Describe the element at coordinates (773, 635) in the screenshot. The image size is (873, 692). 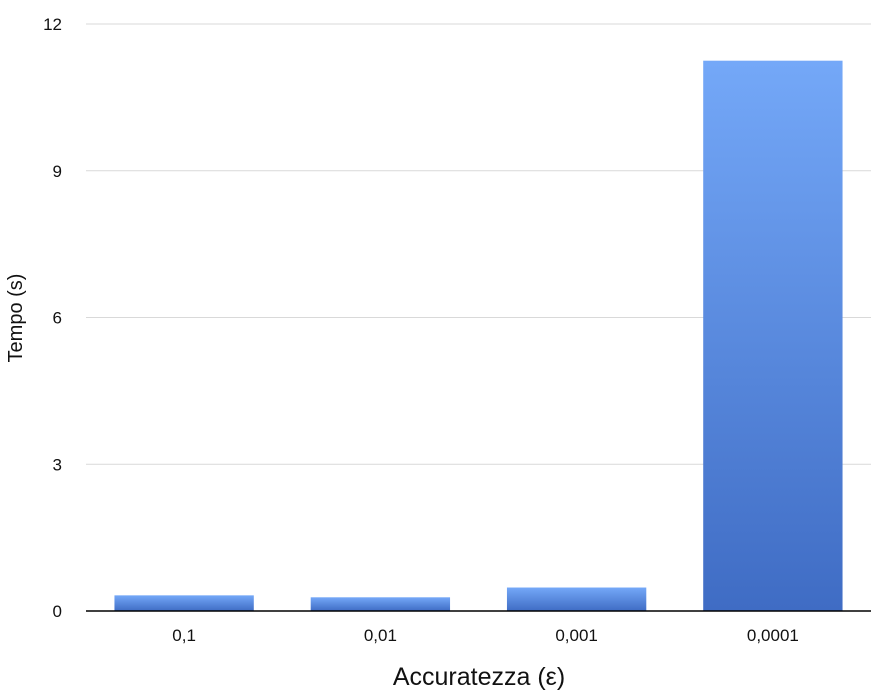
I see `x-tick-label: 0,0001` at that location.